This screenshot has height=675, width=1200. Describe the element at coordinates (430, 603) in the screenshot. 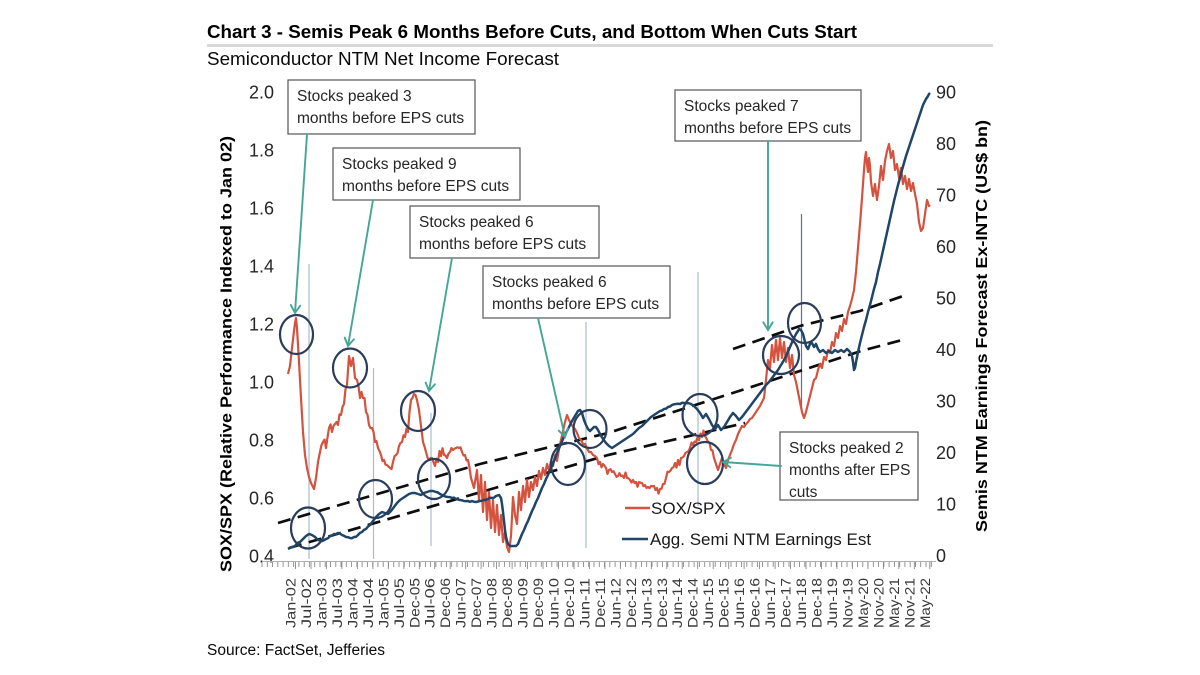

I see `svg-text: Jul-06` at that location.